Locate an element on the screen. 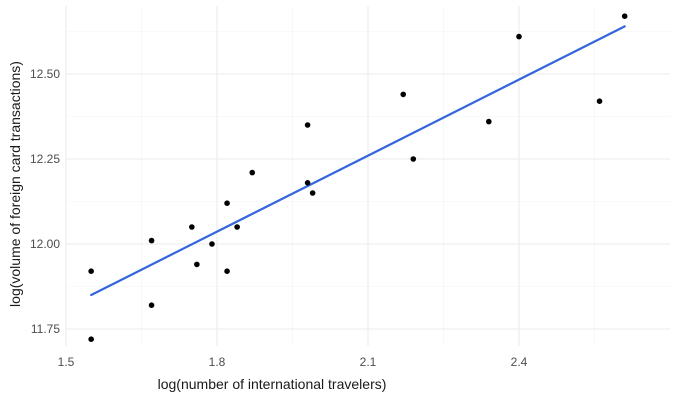 This screenshot has height=400, width=680. x-tick-label: 2.1 is located at coordinates (368, 362).